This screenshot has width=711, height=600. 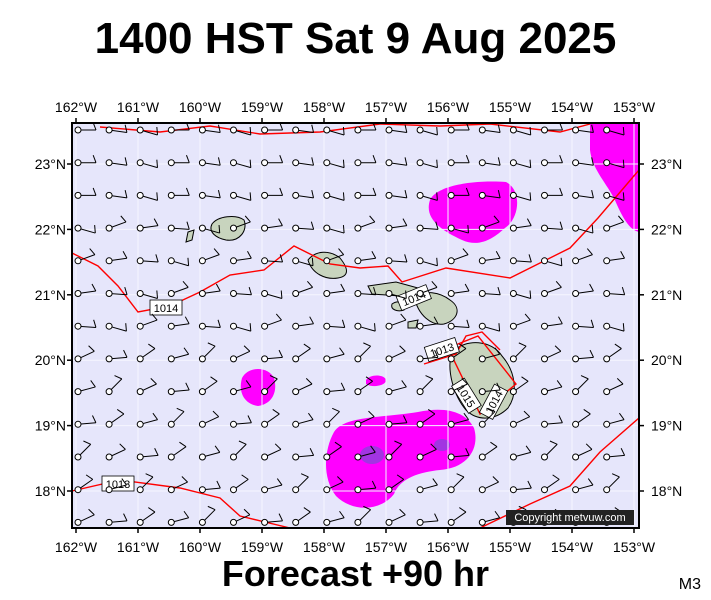 What do you see at coordinates (324, 547) in the screenshot?
I see `longitude-label: 158°W` at bounding box center [324, 547].